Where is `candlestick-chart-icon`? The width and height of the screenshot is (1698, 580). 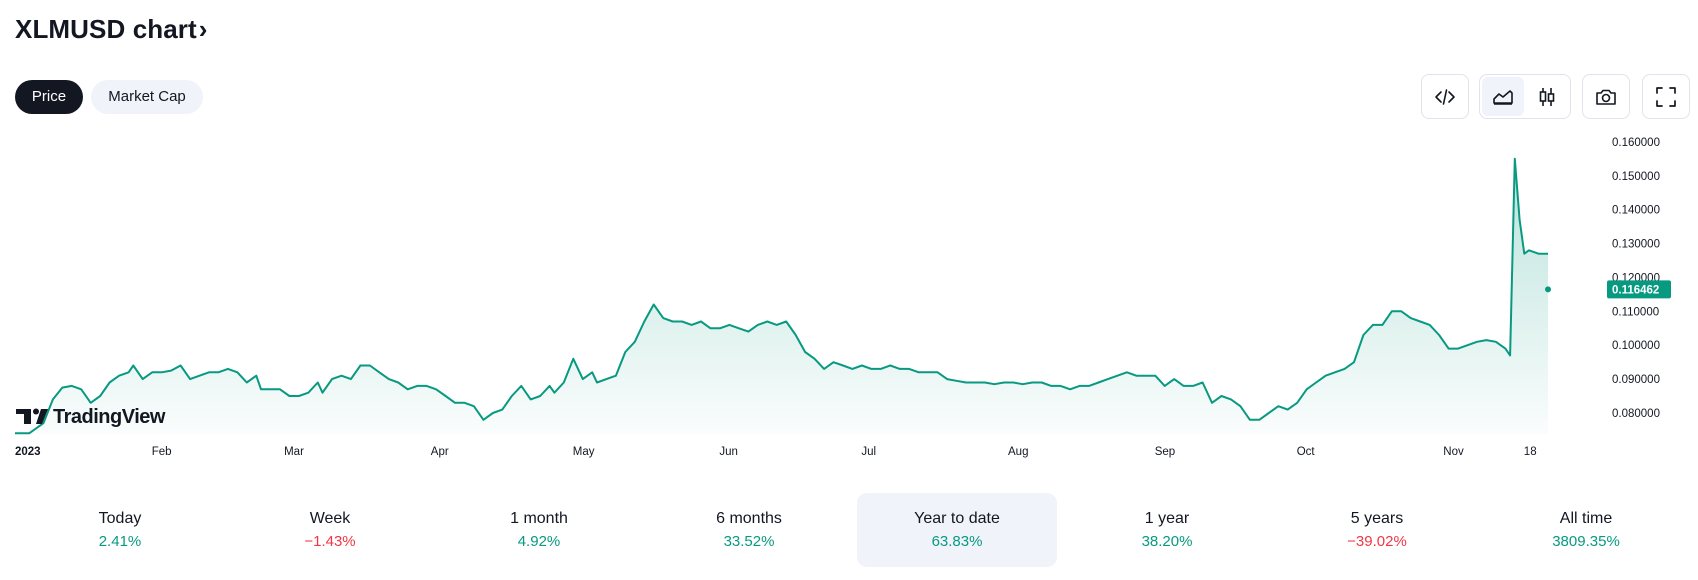
candlestick-chart-icon is located at coordinates (1547, 96).